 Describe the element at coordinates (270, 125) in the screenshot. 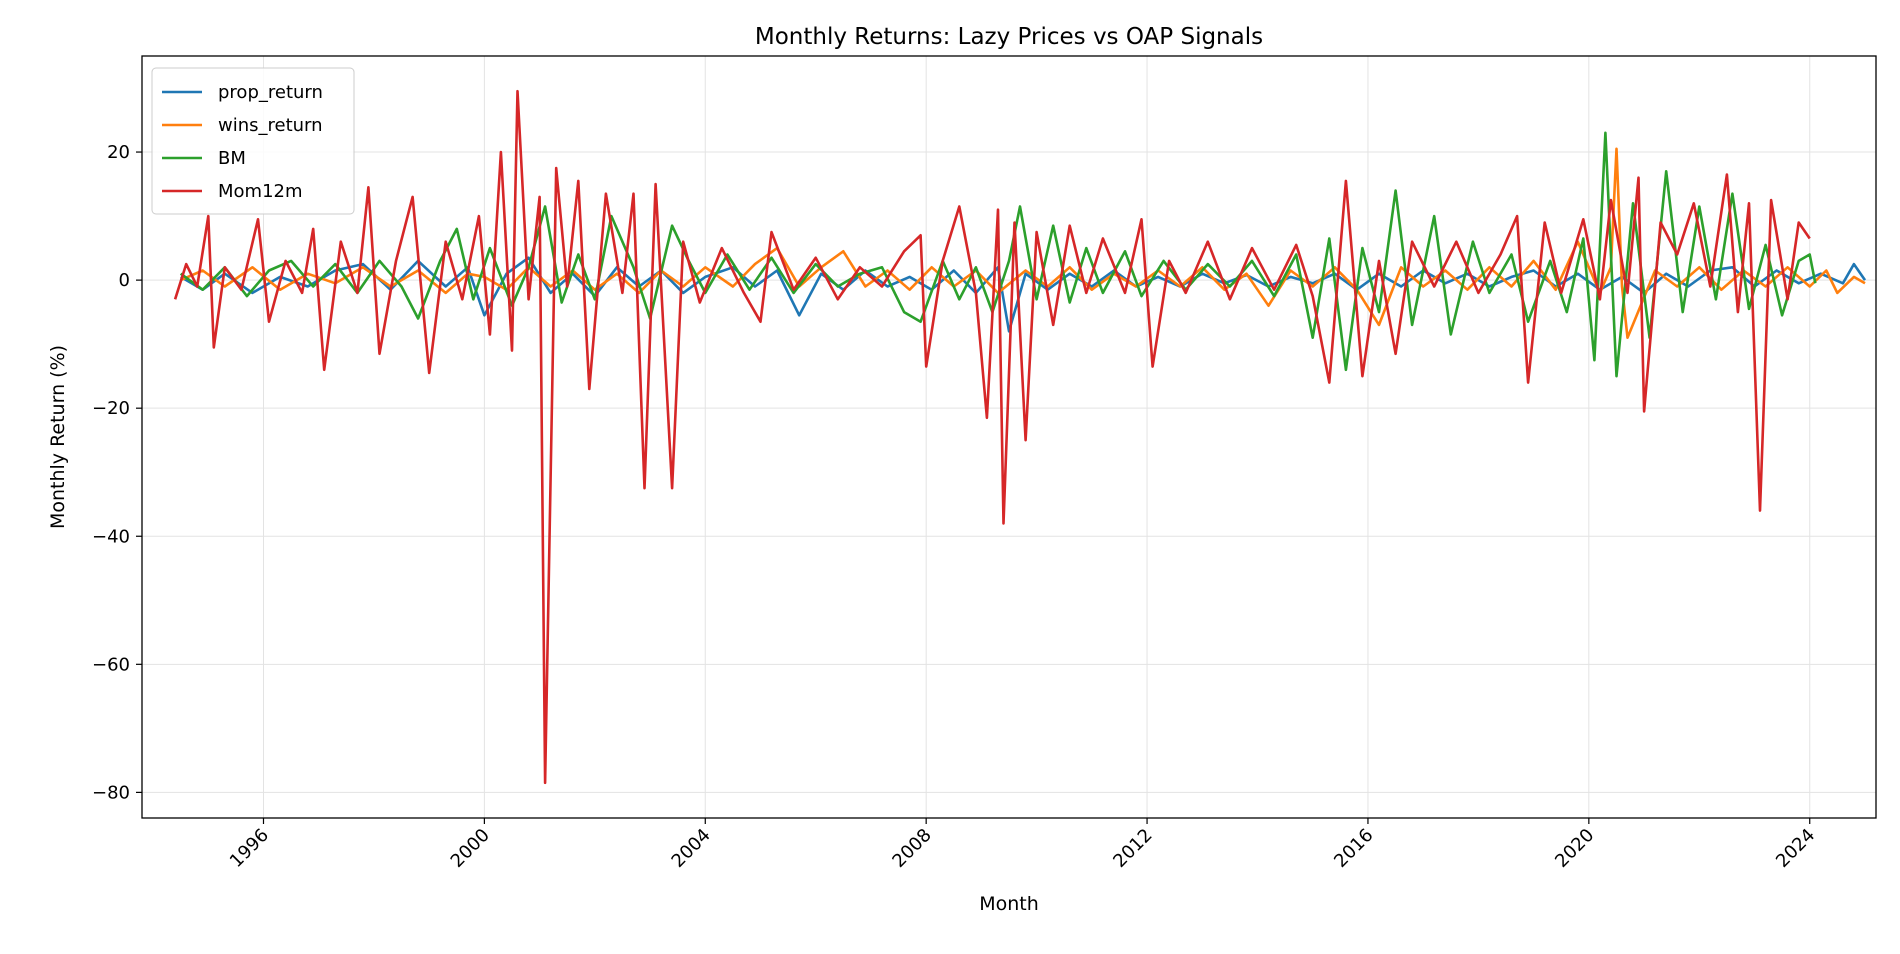

I see `legend-label-wins_return: wins_return` at that location.